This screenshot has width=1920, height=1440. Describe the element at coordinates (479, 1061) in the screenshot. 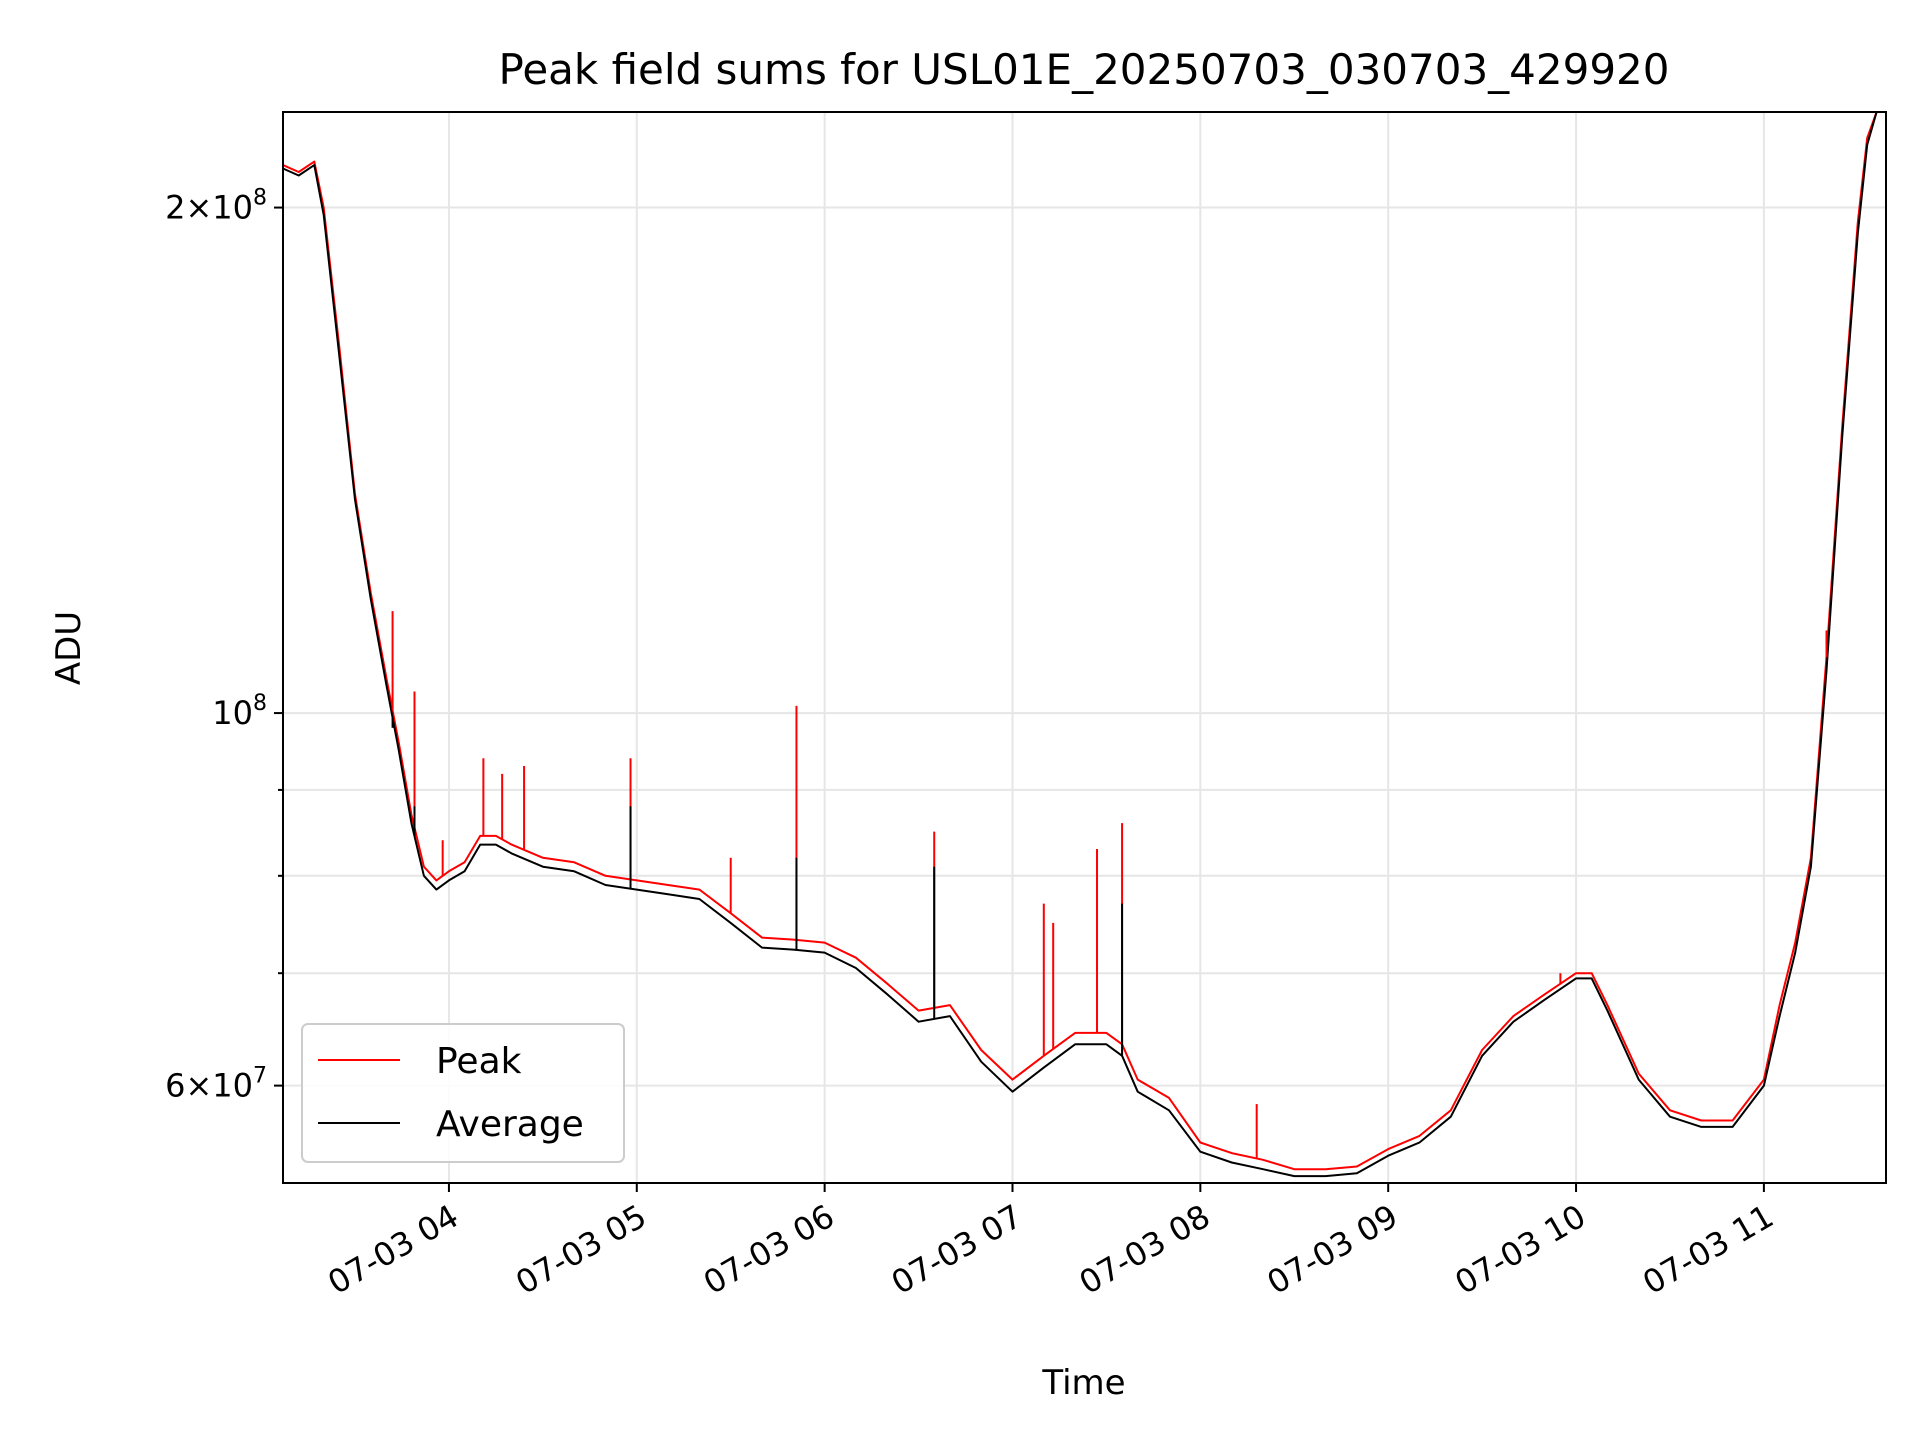

I see `legend-label-peak: Peak` at that location.